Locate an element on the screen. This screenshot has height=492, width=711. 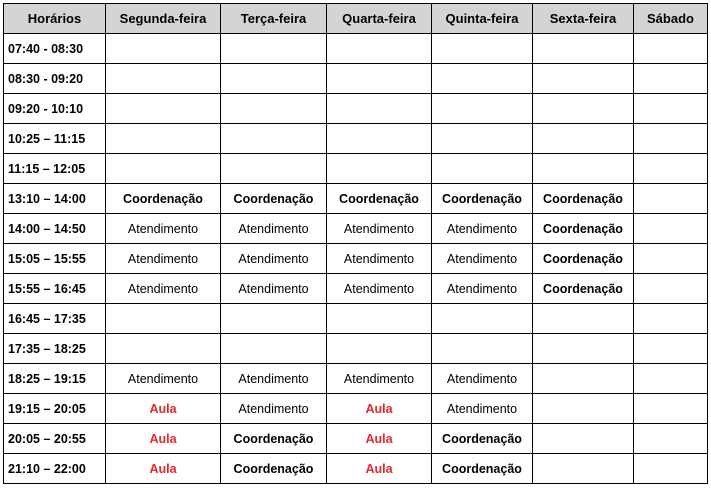
time-slot-label: 09:20 - 10:10 is located at coordinates (54, 108).